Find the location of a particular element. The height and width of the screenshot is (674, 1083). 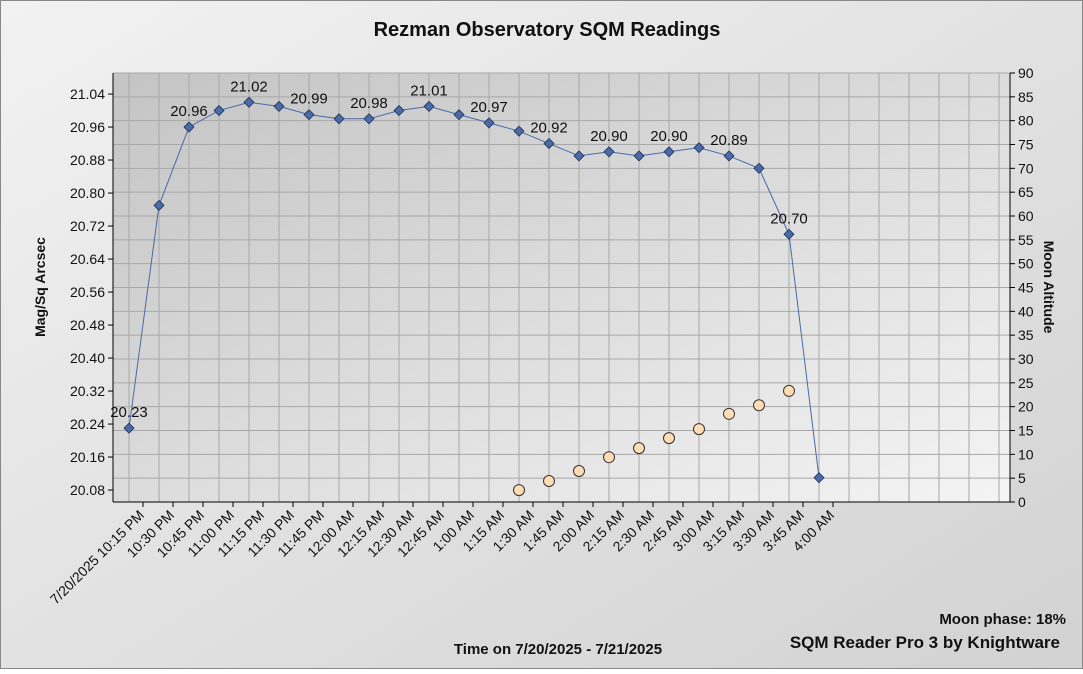

y2-tick-label: 55 is located at coordinates (1026, 240).